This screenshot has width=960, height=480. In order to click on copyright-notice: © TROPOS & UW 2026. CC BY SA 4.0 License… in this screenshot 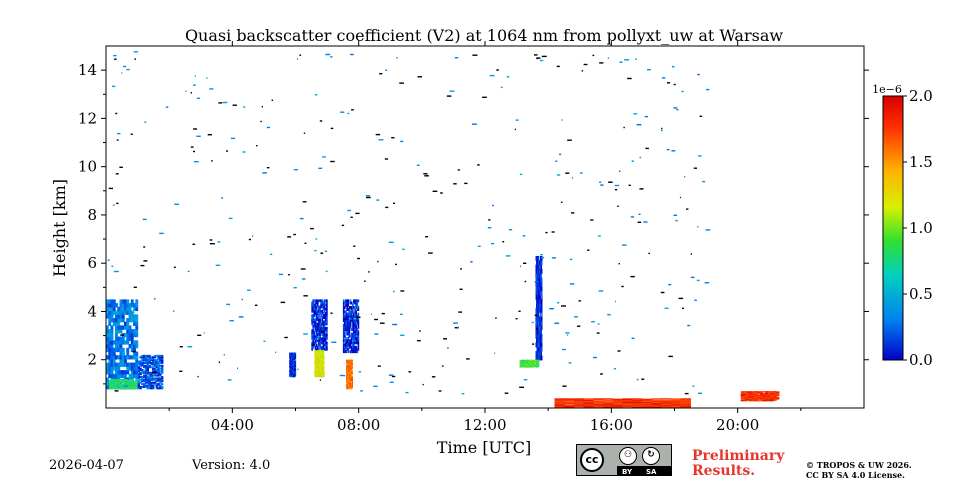, I will do `click(859, 470)`.